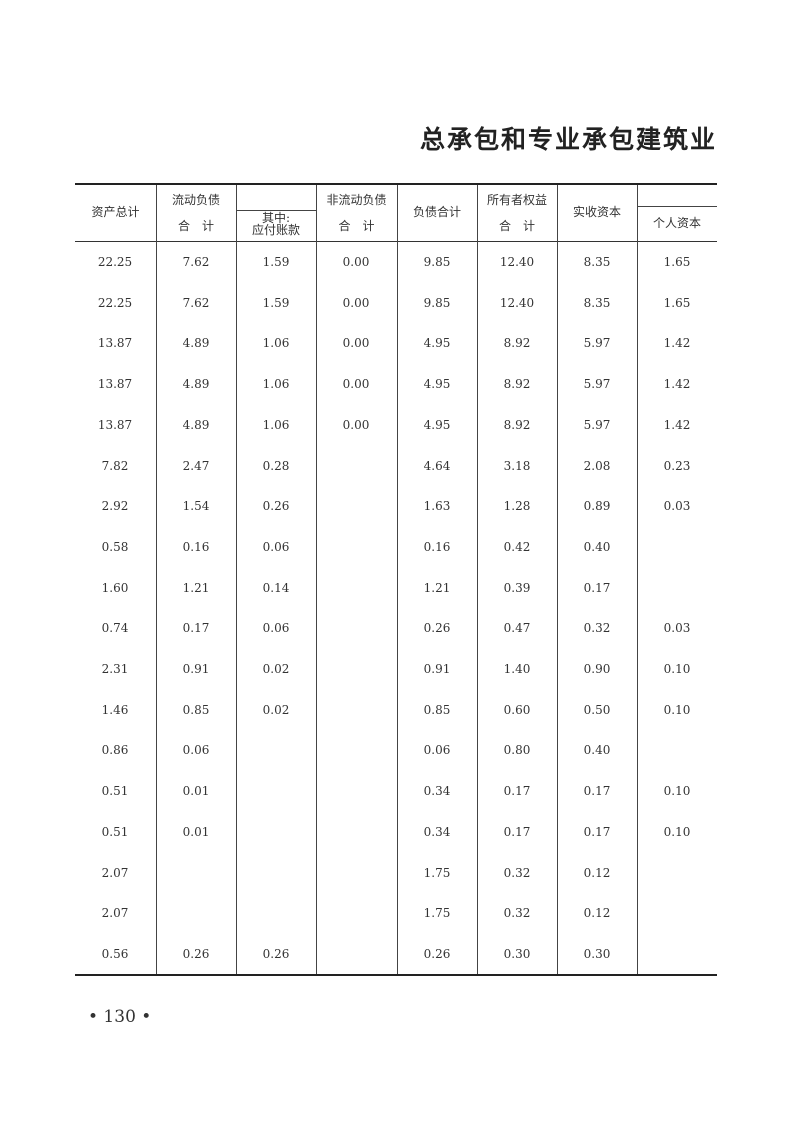 The width and height of the screenshot is (793, 1122). Describe the element at coordinates (276, 465) in the screenshot. I see `table-cell: 0.28` at that location.